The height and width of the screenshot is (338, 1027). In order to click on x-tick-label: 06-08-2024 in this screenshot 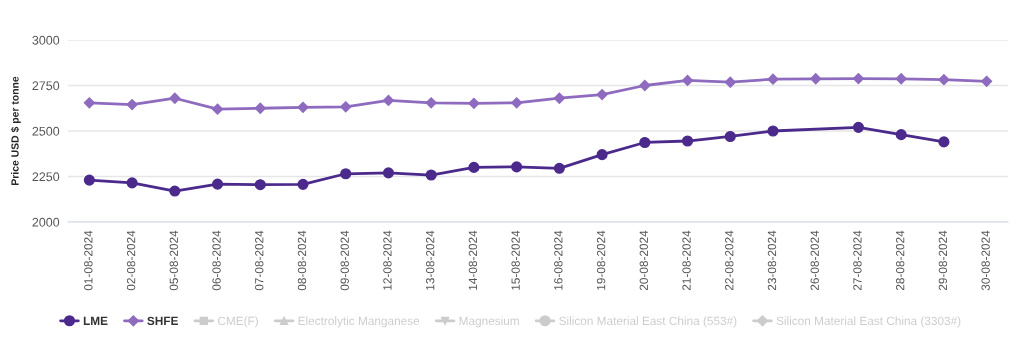, I will do `click(216, 260)`.